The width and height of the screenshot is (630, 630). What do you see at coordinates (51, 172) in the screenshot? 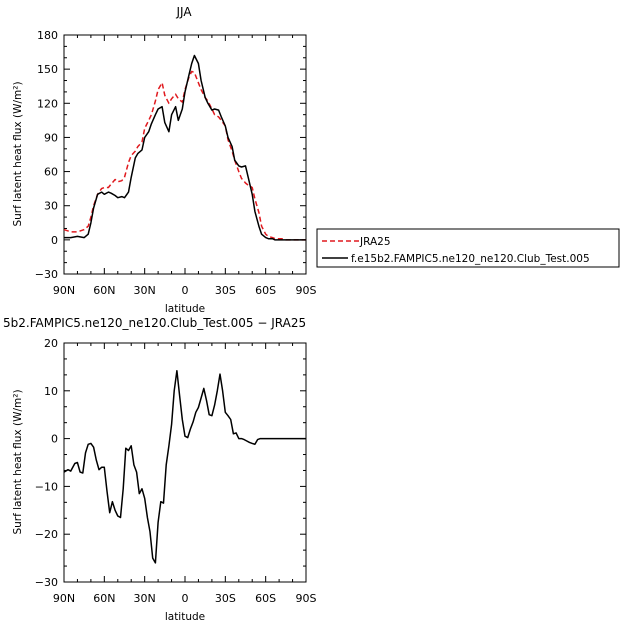
I see `y-tick-label: 60` at bounding box center [51, 172].